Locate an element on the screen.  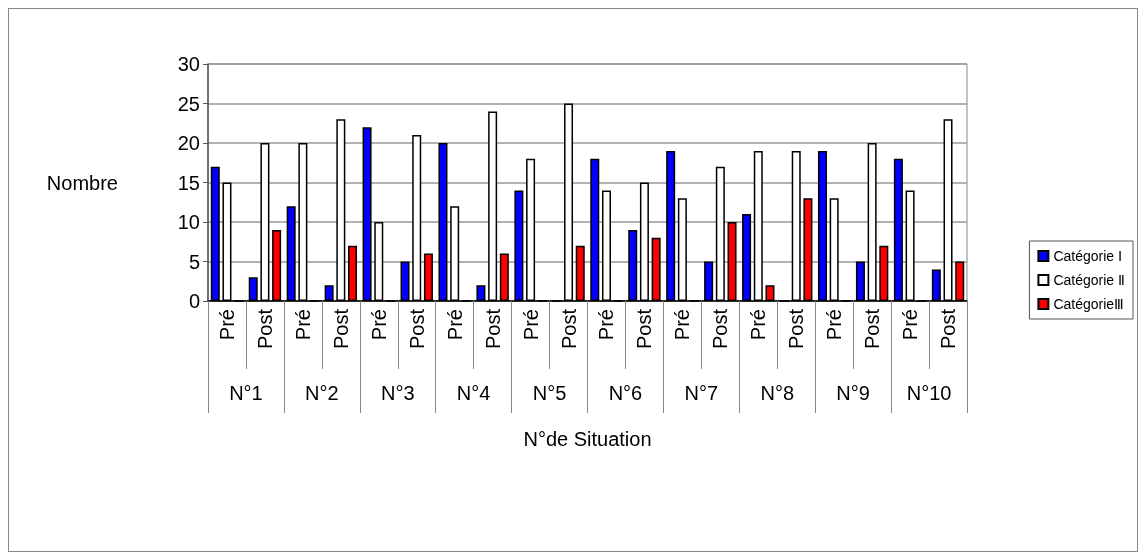
legend-label: Catégorie Ⅰ is located at coordinates (1087, 256).